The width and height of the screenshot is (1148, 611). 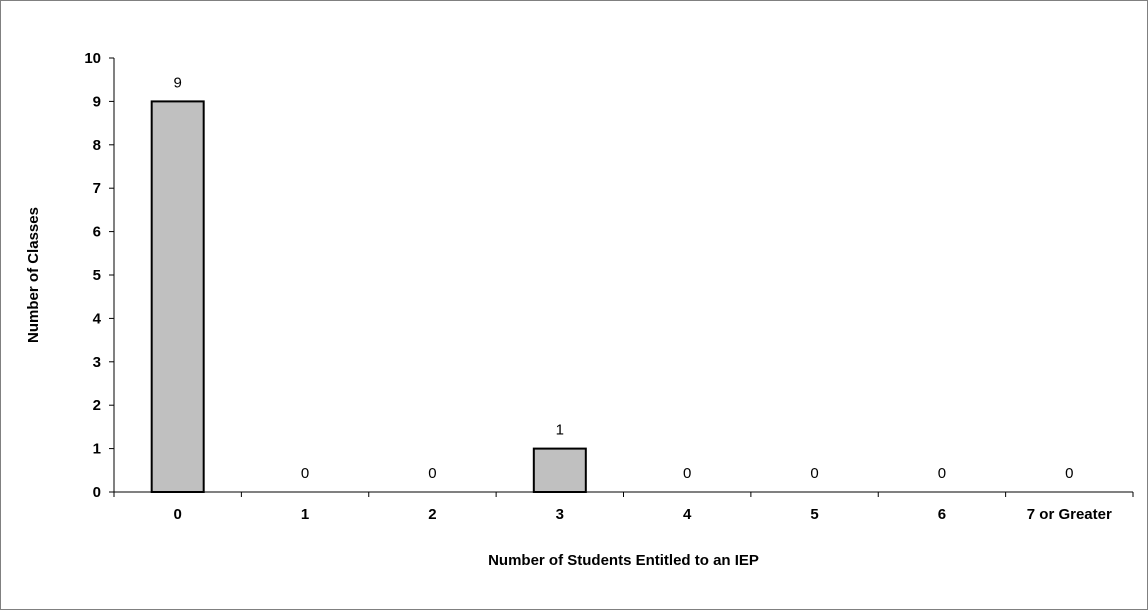 I want to click on y-tick-label: 7, so click(x=97, y=188).